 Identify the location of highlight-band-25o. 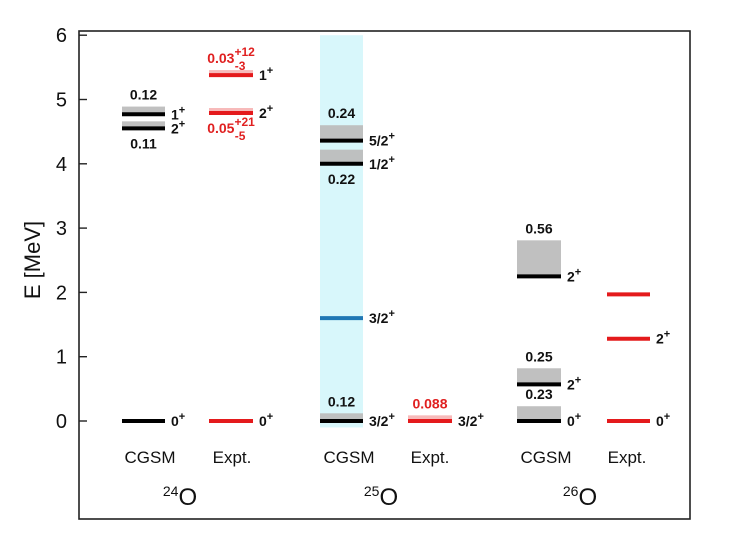
(341, 231).